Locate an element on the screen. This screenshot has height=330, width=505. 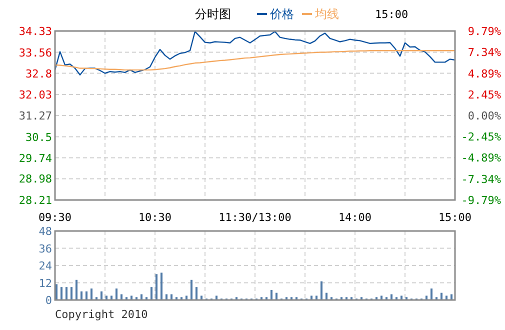
chart-title: 分时图 is located at coordinates (213, 14).